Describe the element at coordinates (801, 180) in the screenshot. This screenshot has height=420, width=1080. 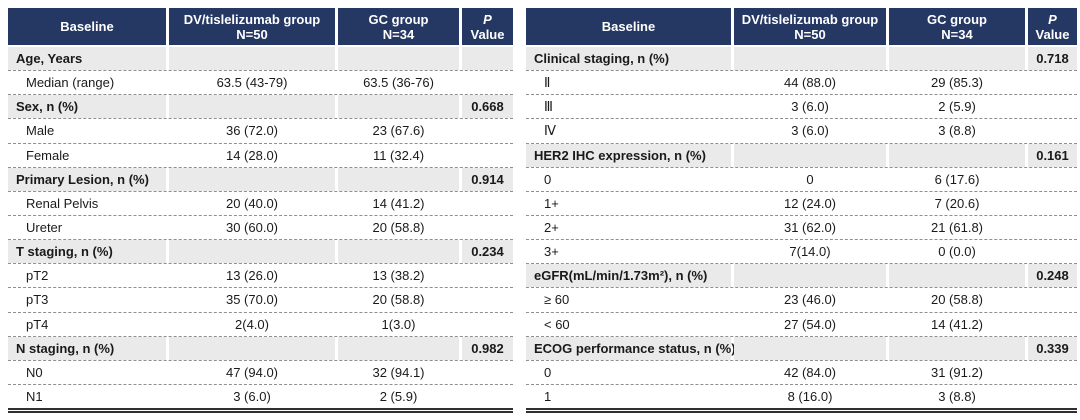
I see `table-data-row: 0 0 6 (17.6)` at that location.